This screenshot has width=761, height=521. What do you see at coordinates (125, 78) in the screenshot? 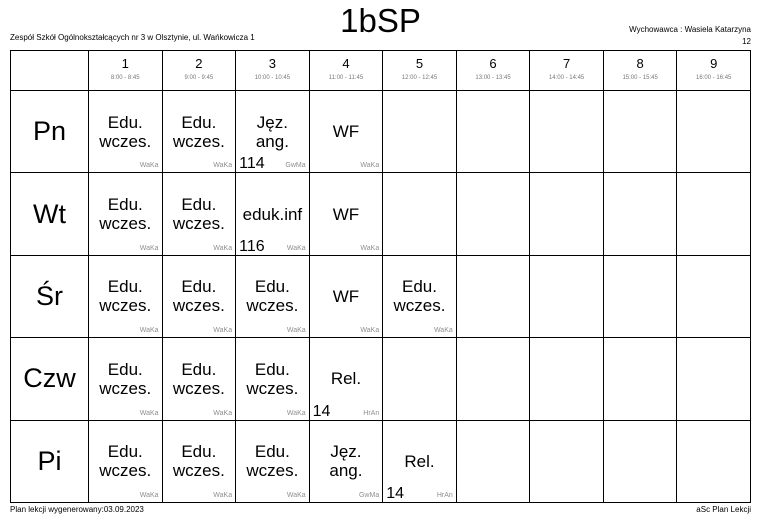
I see `period-time: 8:00 - 8:45` at bounding box center [125, 78].